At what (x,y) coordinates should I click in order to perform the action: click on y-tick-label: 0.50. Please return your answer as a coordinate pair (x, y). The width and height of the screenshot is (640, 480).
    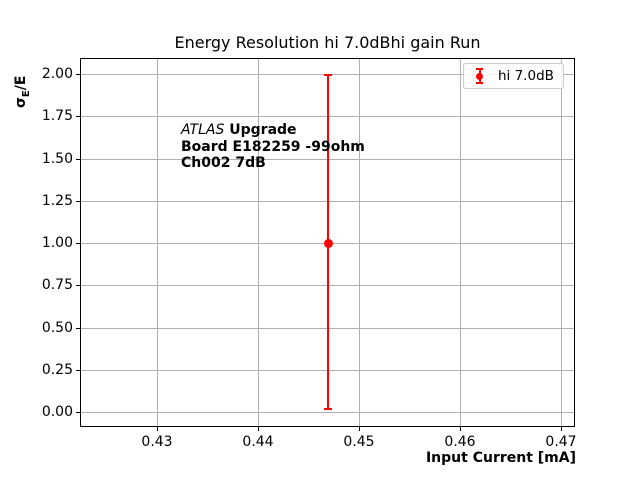
    Looking at the image, I should click on (57, 328).